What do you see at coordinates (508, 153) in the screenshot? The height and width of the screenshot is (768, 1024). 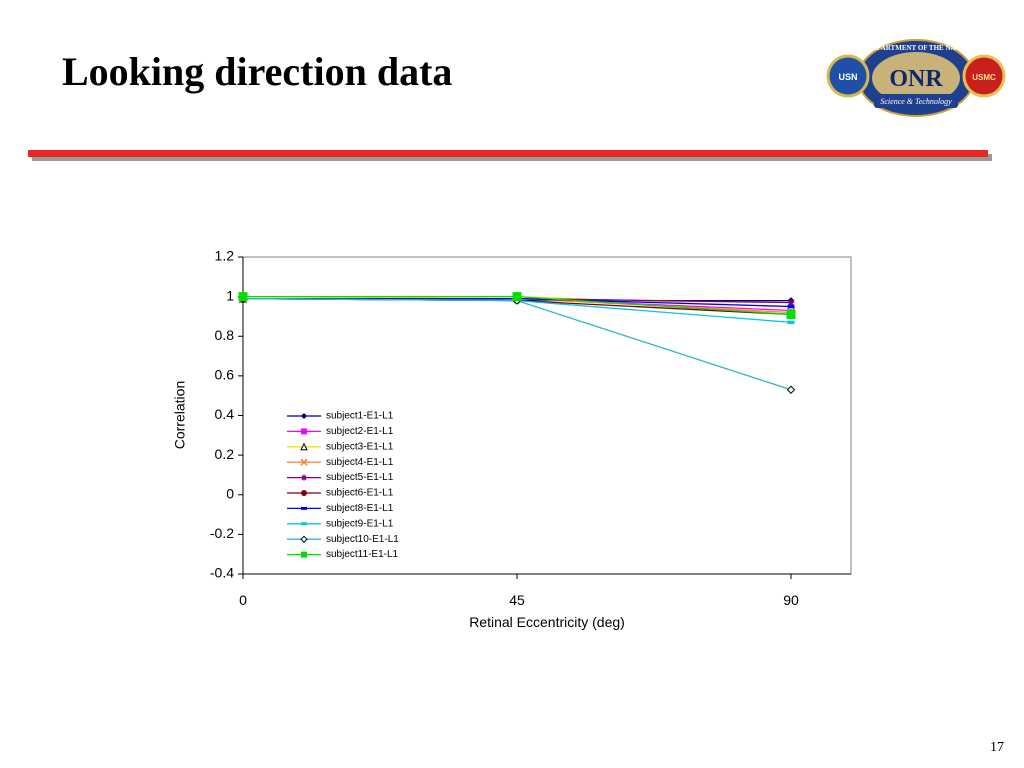 I see `title-rule` at bounding box center [508, 153].